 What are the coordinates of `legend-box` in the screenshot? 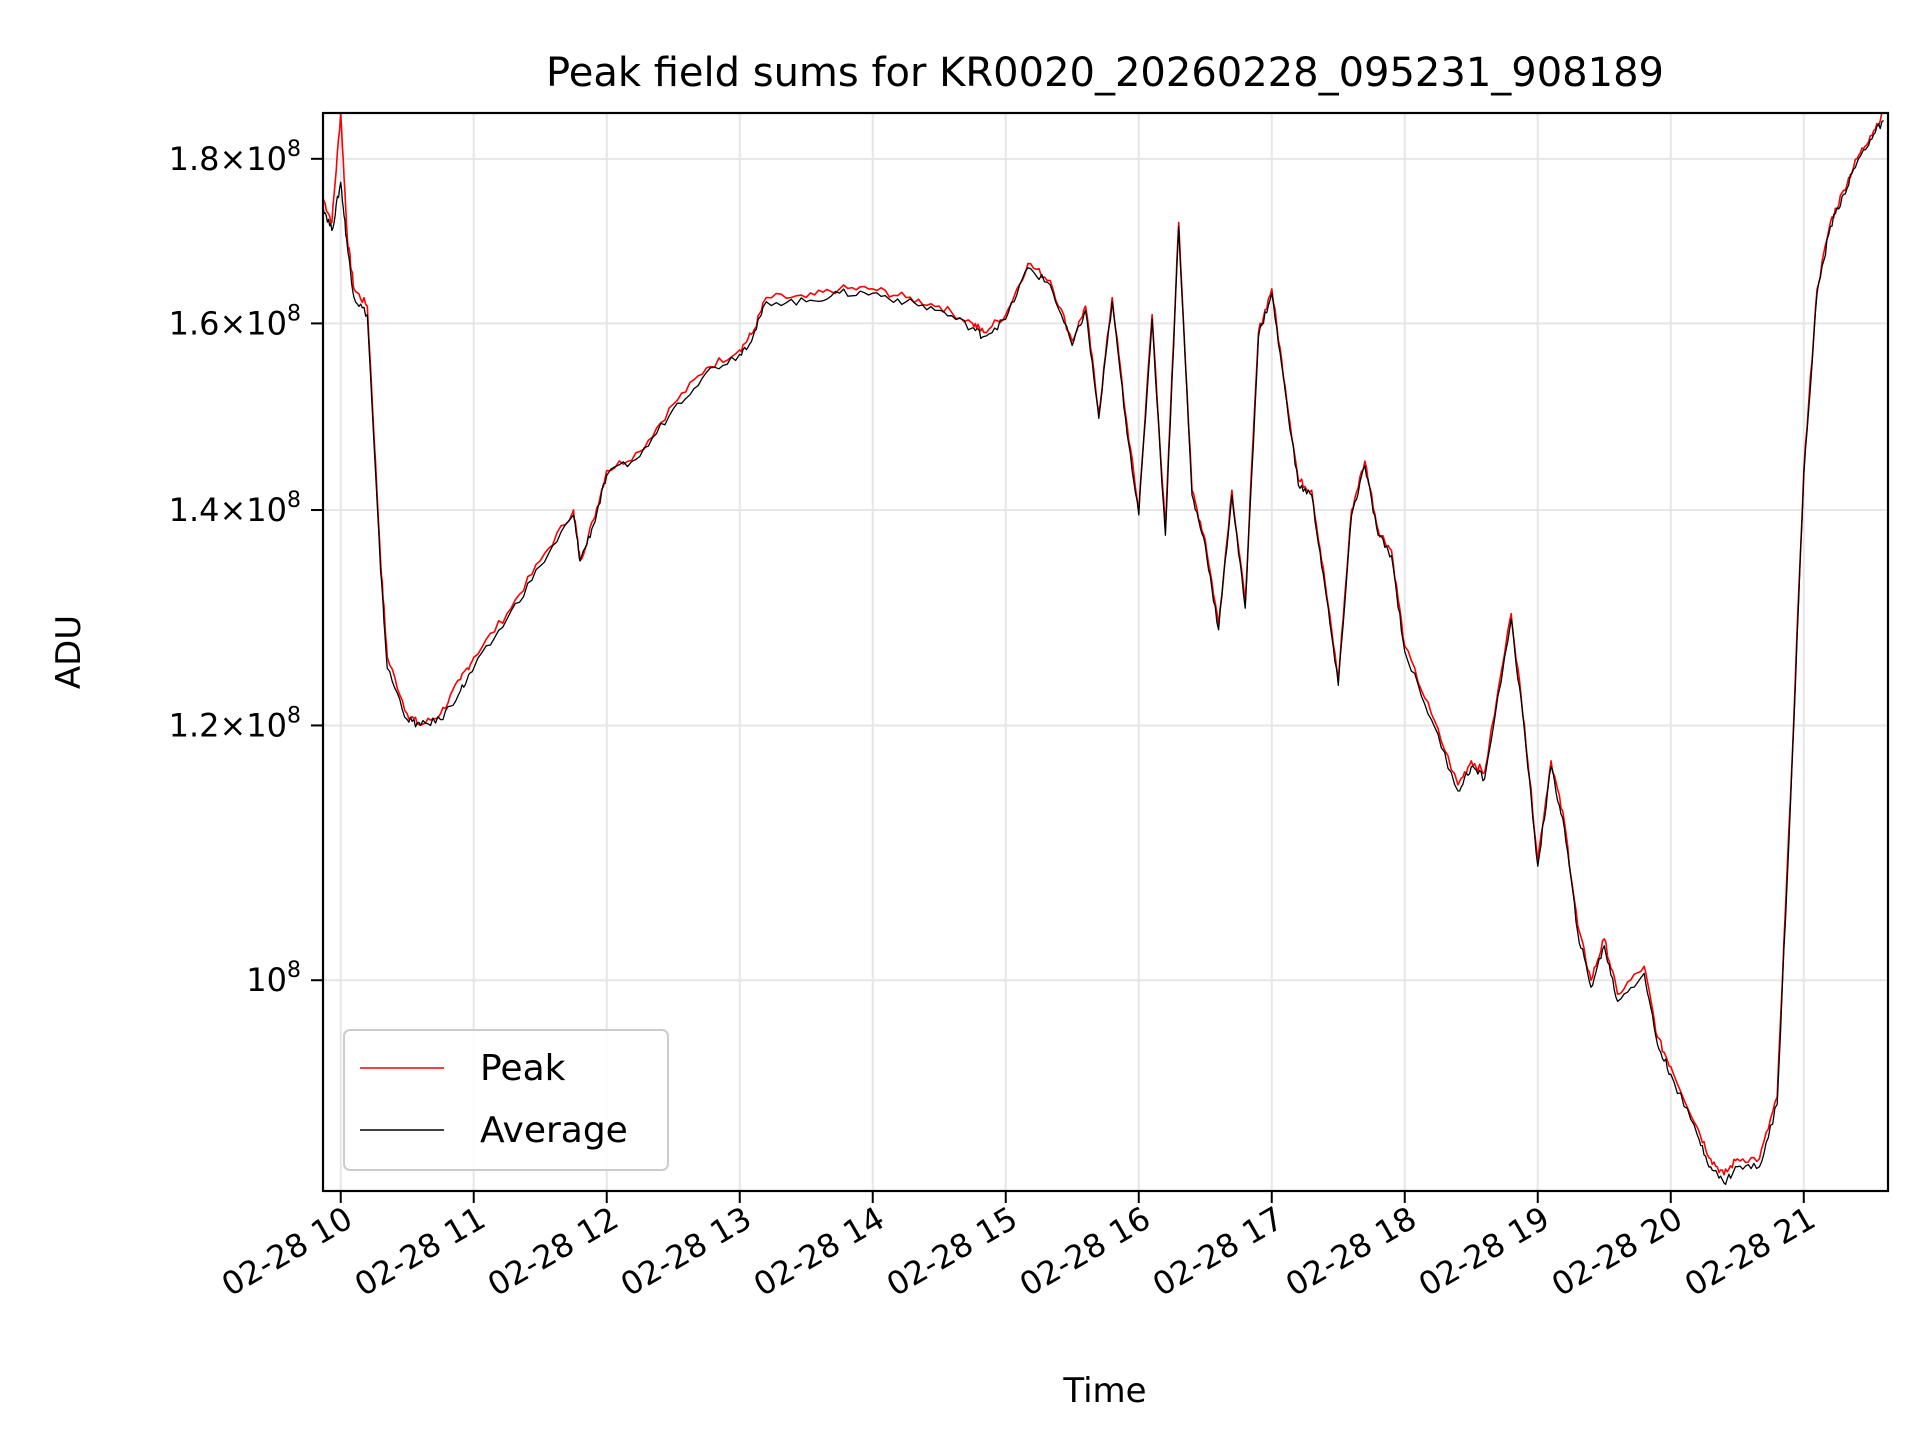 It's located at (506, 1100).